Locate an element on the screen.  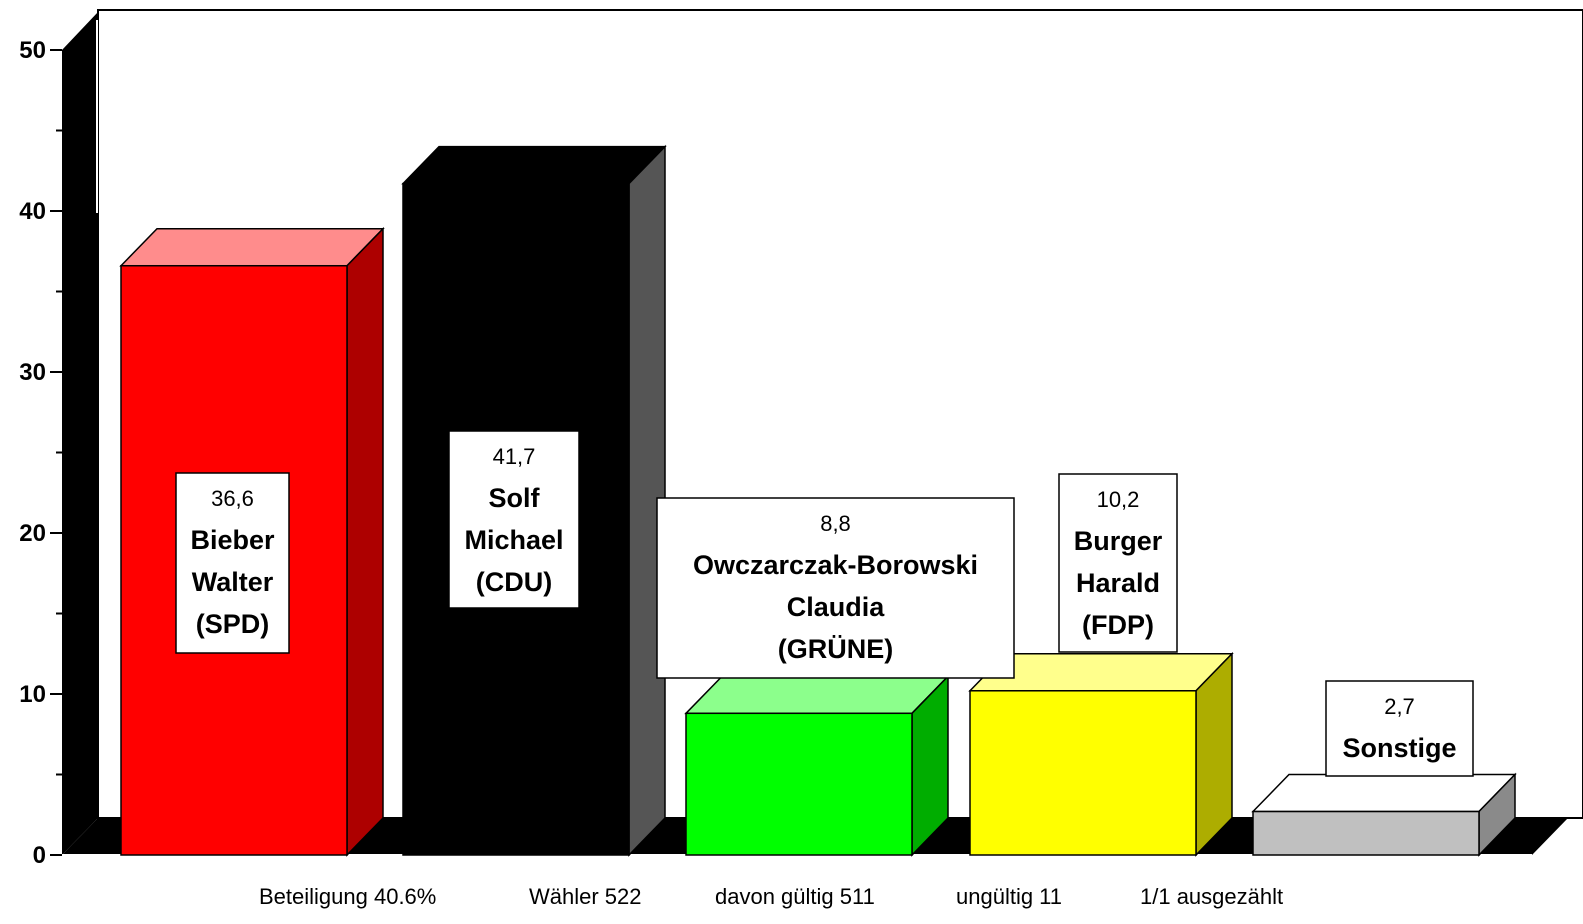
bar-label-box-2: 41,7 Solf Michael (CDU) is located at coordinates (514, 519).